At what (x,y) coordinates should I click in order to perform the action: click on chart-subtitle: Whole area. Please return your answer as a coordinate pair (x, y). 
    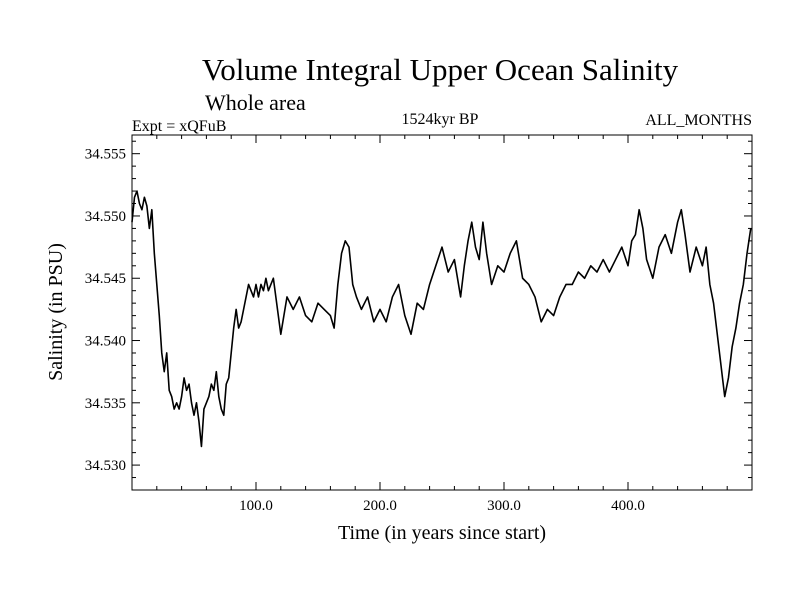
    Looking at the image, I should click on (255, 102).